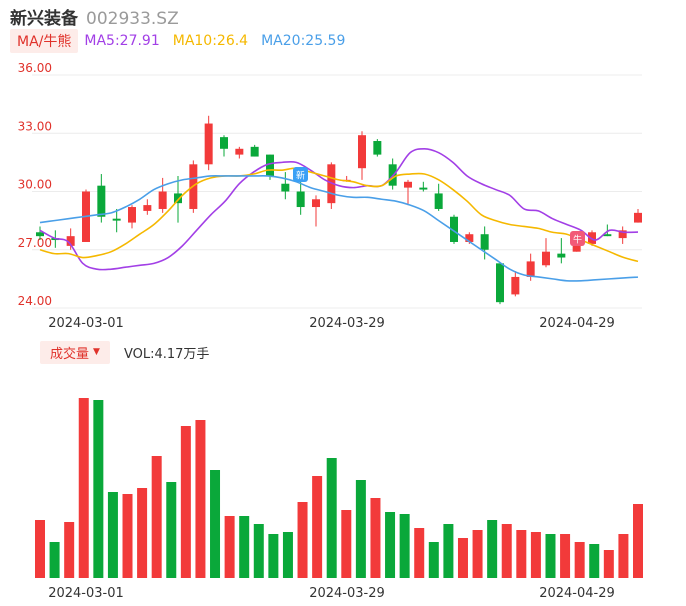 This screenshot has width=686, height=606. I want to click on volume-legend: 成交量 ▼ VOL:4.17万手, so click(125, 352).